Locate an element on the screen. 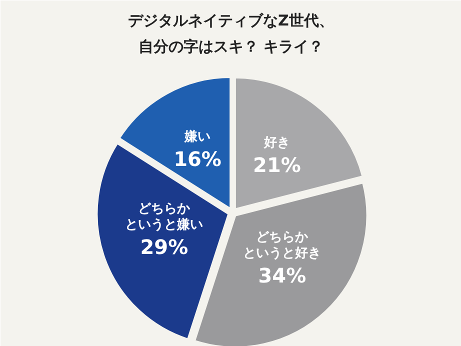 This screenshot has height=346, width=461. data-label: 29% is located at coordinates (164, 247).